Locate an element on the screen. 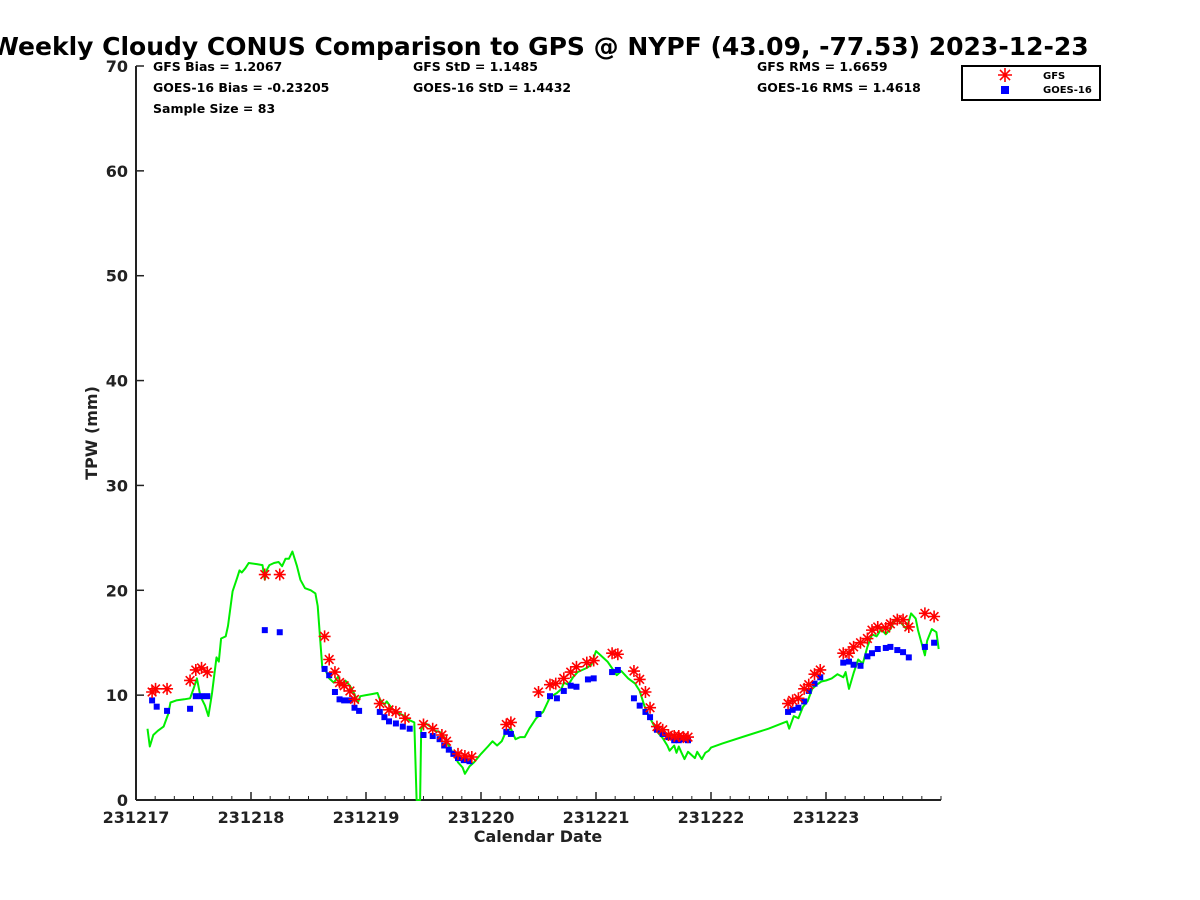 This screenshot has height=900, width=1200. y-tick-label: 50 is located at coordinates (117, 276).